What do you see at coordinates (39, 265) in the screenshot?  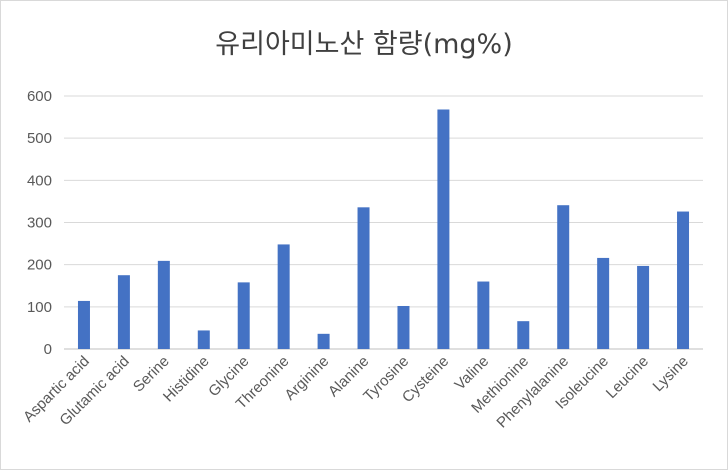 I see `y-tick-label: 200` at bounding box center [39, 265].